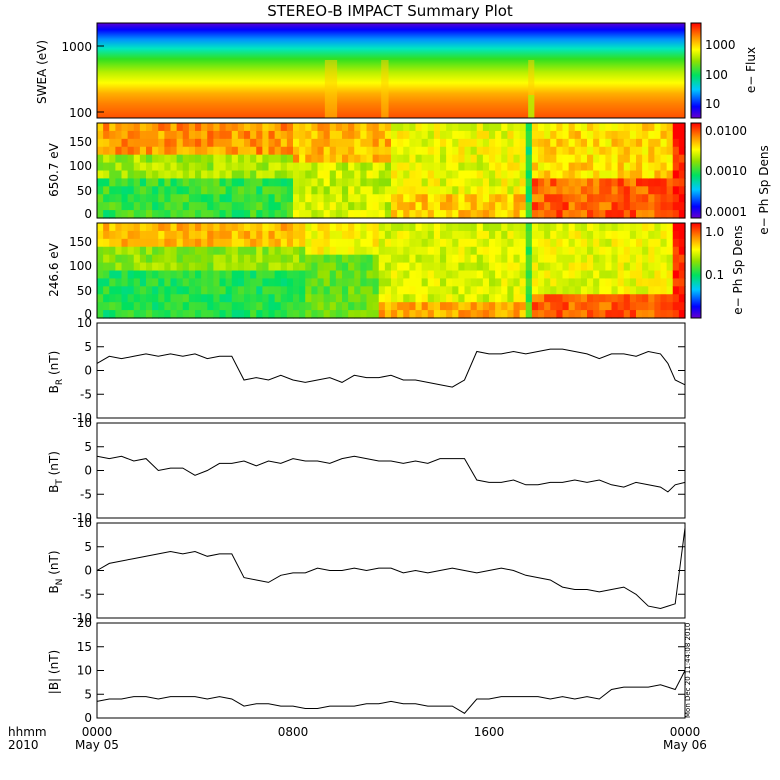 Image resolution: width=780 pixels, height=780 pixels. What do you see at coordinates (97, 732) in the screenshot?
I see `time-tick-label: 0000` at bounding box center [97, 732].